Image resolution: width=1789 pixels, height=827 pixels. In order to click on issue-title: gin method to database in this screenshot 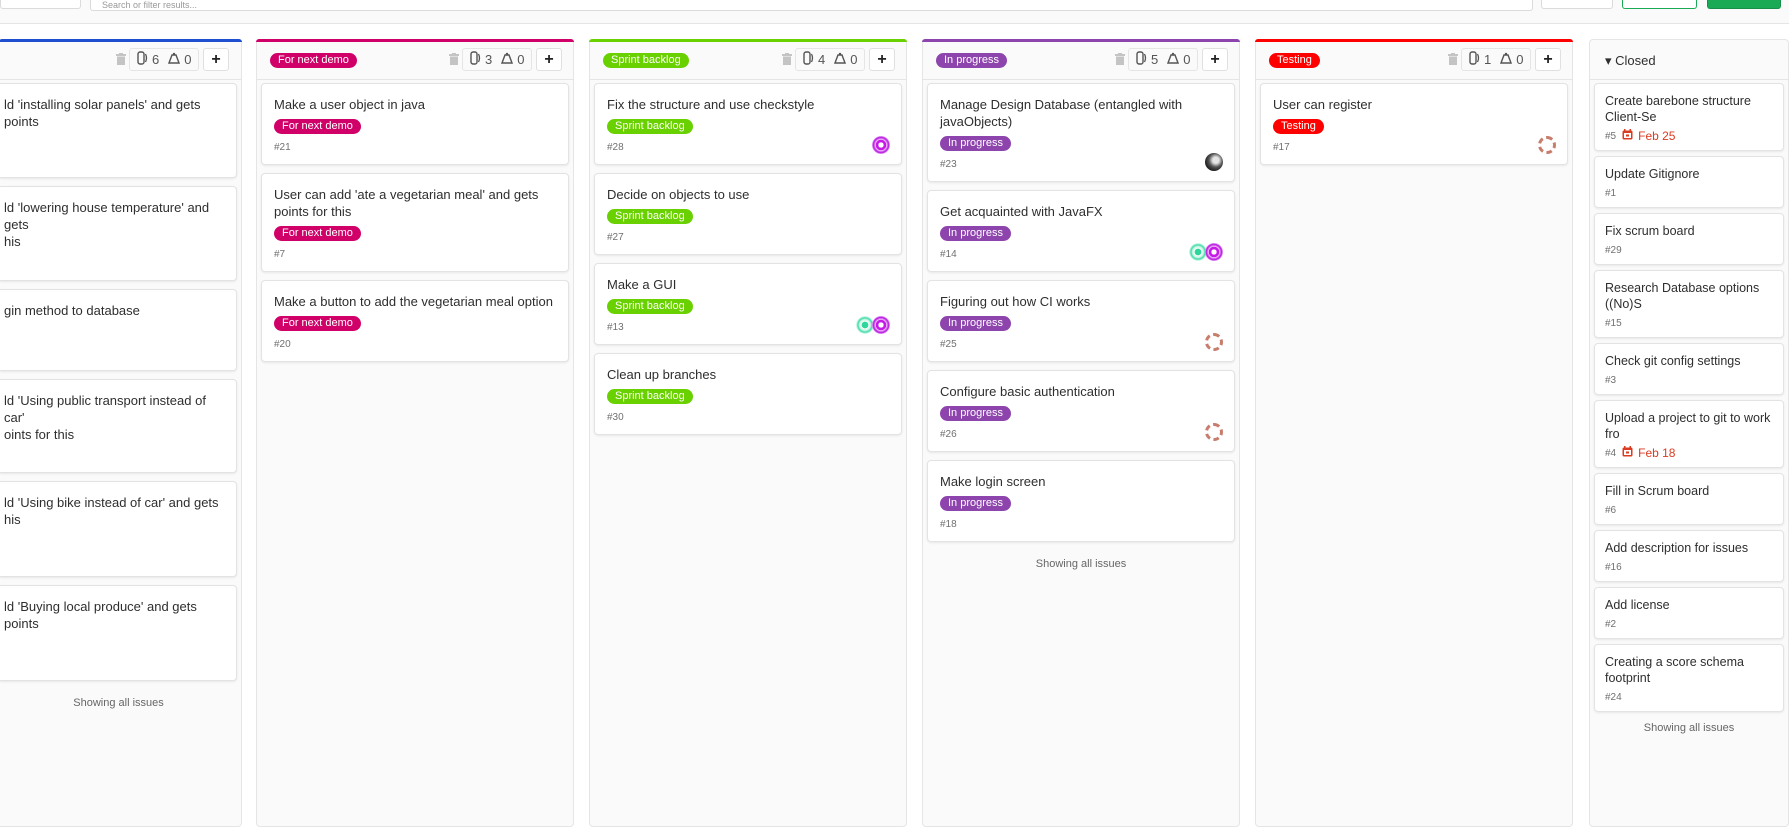, I will do `click(72, 310)`.